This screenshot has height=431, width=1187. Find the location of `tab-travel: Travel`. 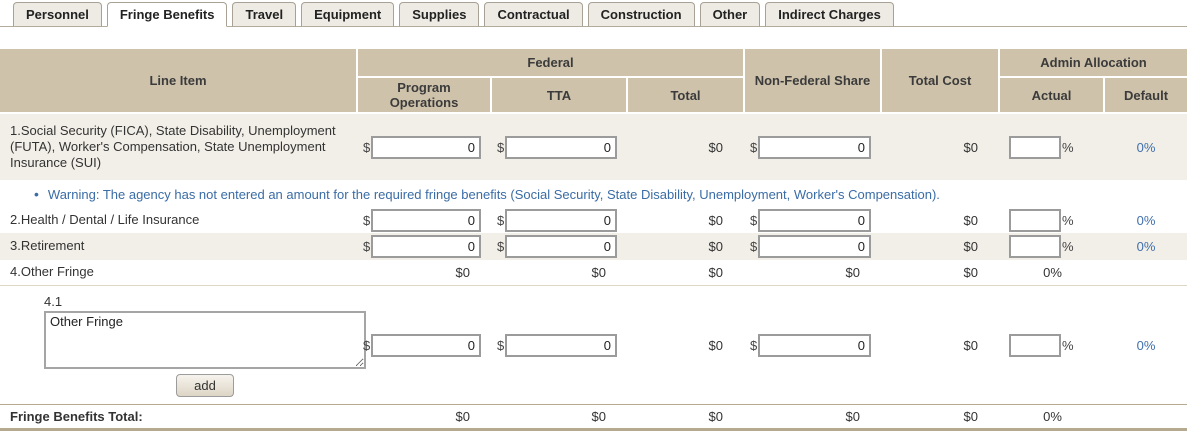

tab-travel: Travel is located at coordinates (264, 14).